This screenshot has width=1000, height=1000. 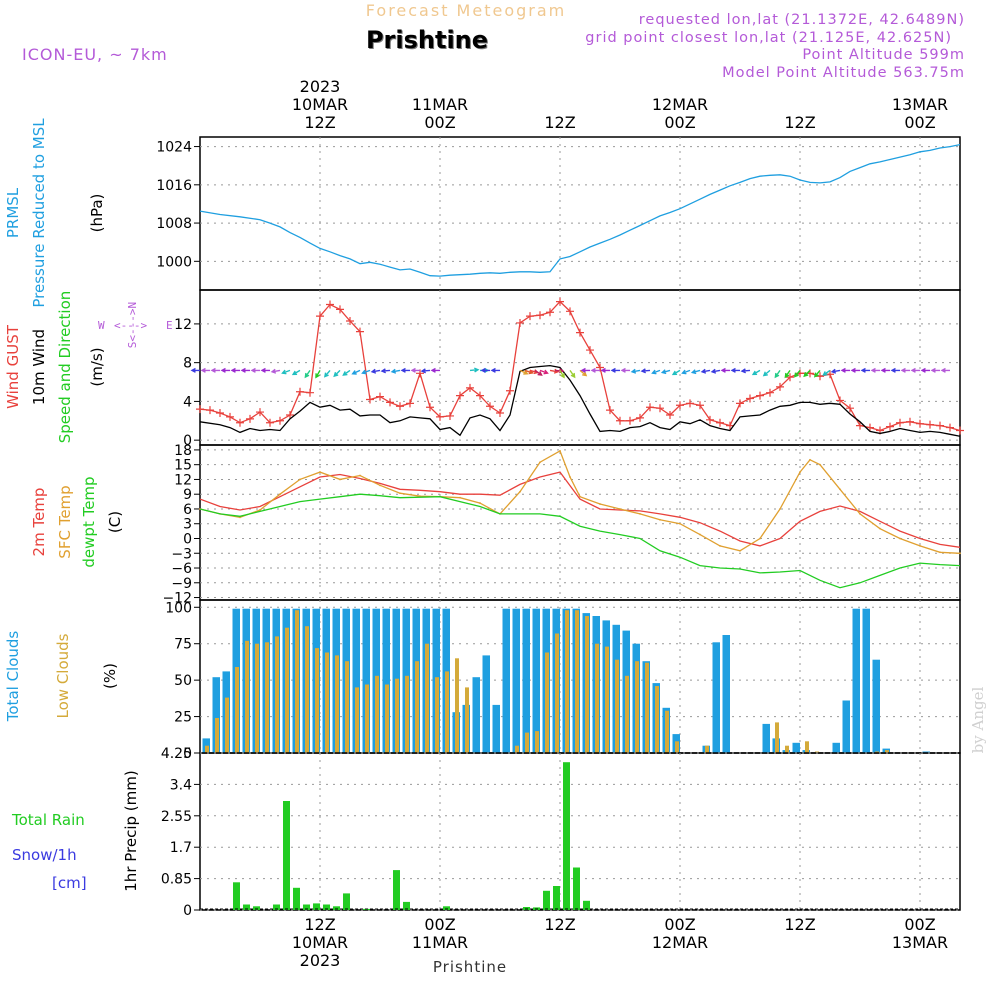 I want to click on y-axis-label: 10m Wind, so click(x=39, y=367).